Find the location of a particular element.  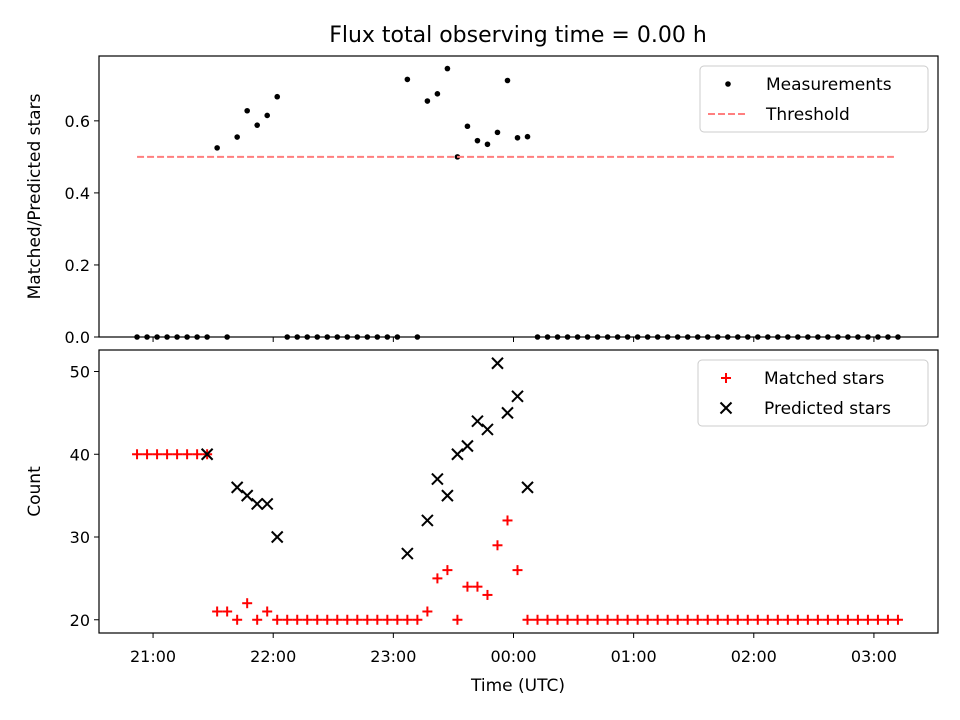

legend-label: Threshold is located at coordinates (807, 115).